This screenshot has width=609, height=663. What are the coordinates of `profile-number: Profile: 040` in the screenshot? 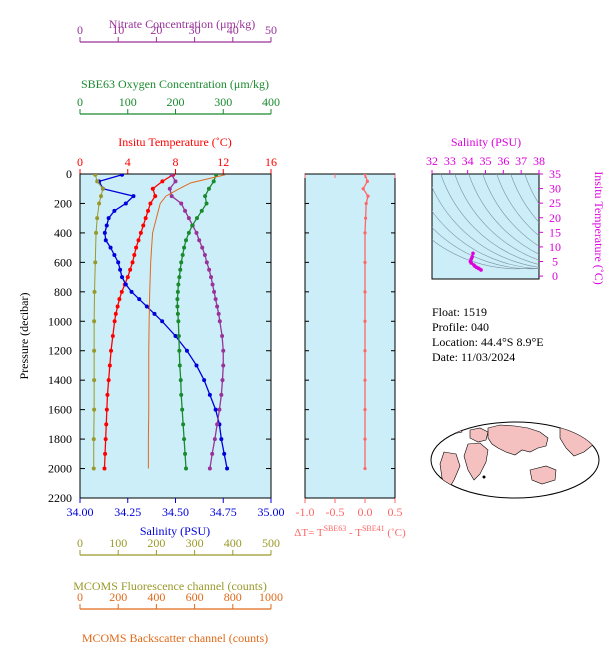 It's located at (460, 327).